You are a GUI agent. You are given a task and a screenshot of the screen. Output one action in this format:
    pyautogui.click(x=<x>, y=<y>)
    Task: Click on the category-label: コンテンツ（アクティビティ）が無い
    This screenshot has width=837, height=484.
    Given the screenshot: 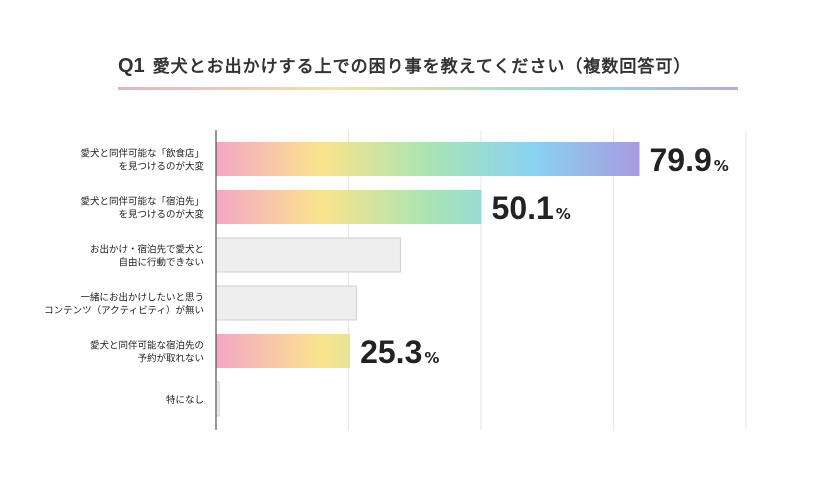 What is the action you would take?
    pyautogui.click(x=124, y=311)
    